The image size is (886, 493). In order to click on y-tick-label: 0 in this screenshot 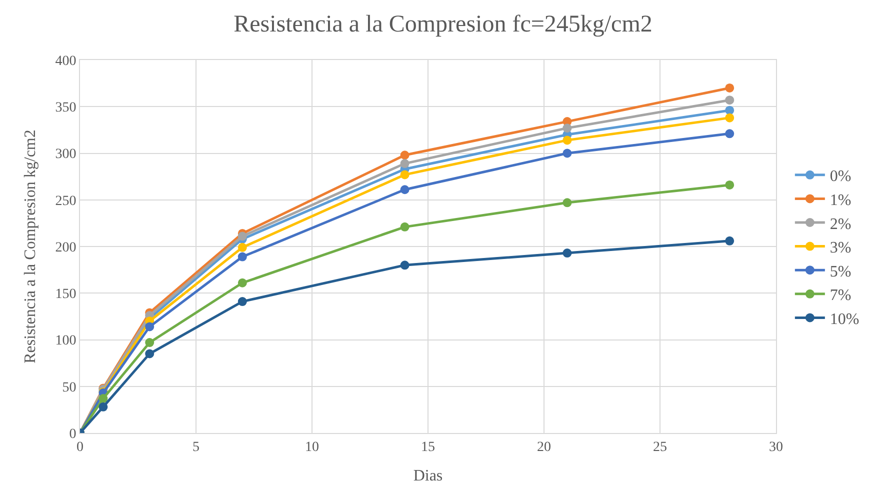, I will do `click(72, 434)`.